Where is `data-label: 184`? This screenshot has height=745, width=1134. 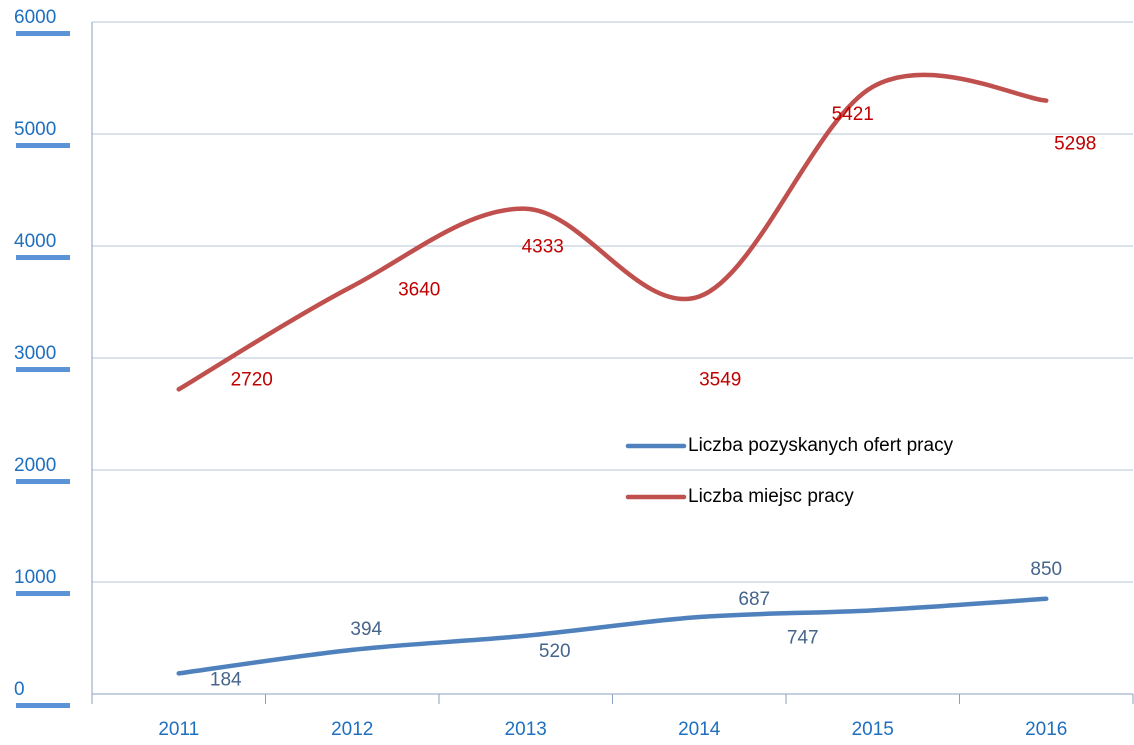 data-label: 184 is located at coordinates (226, 679).